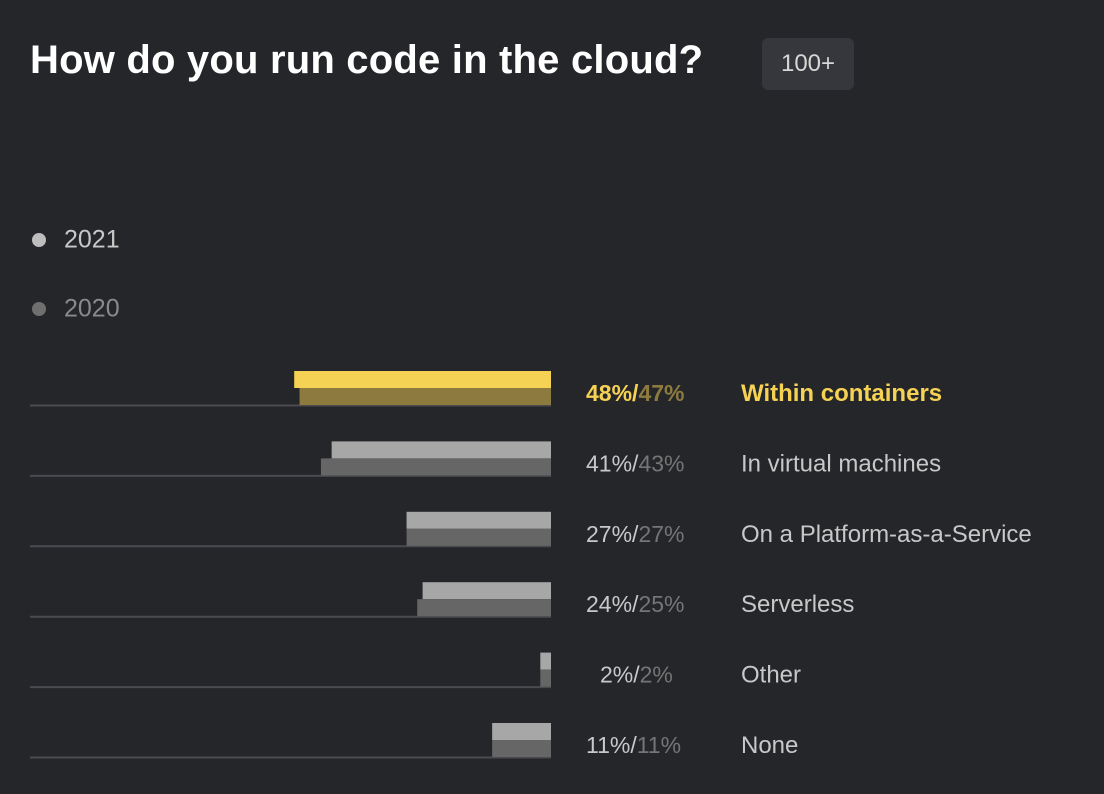  Describe the element at coordinates (886, 534) in the screenshot. I see `category-label-on-a-platform-as-a-service: On a Platform-as-a-Service` at that location.